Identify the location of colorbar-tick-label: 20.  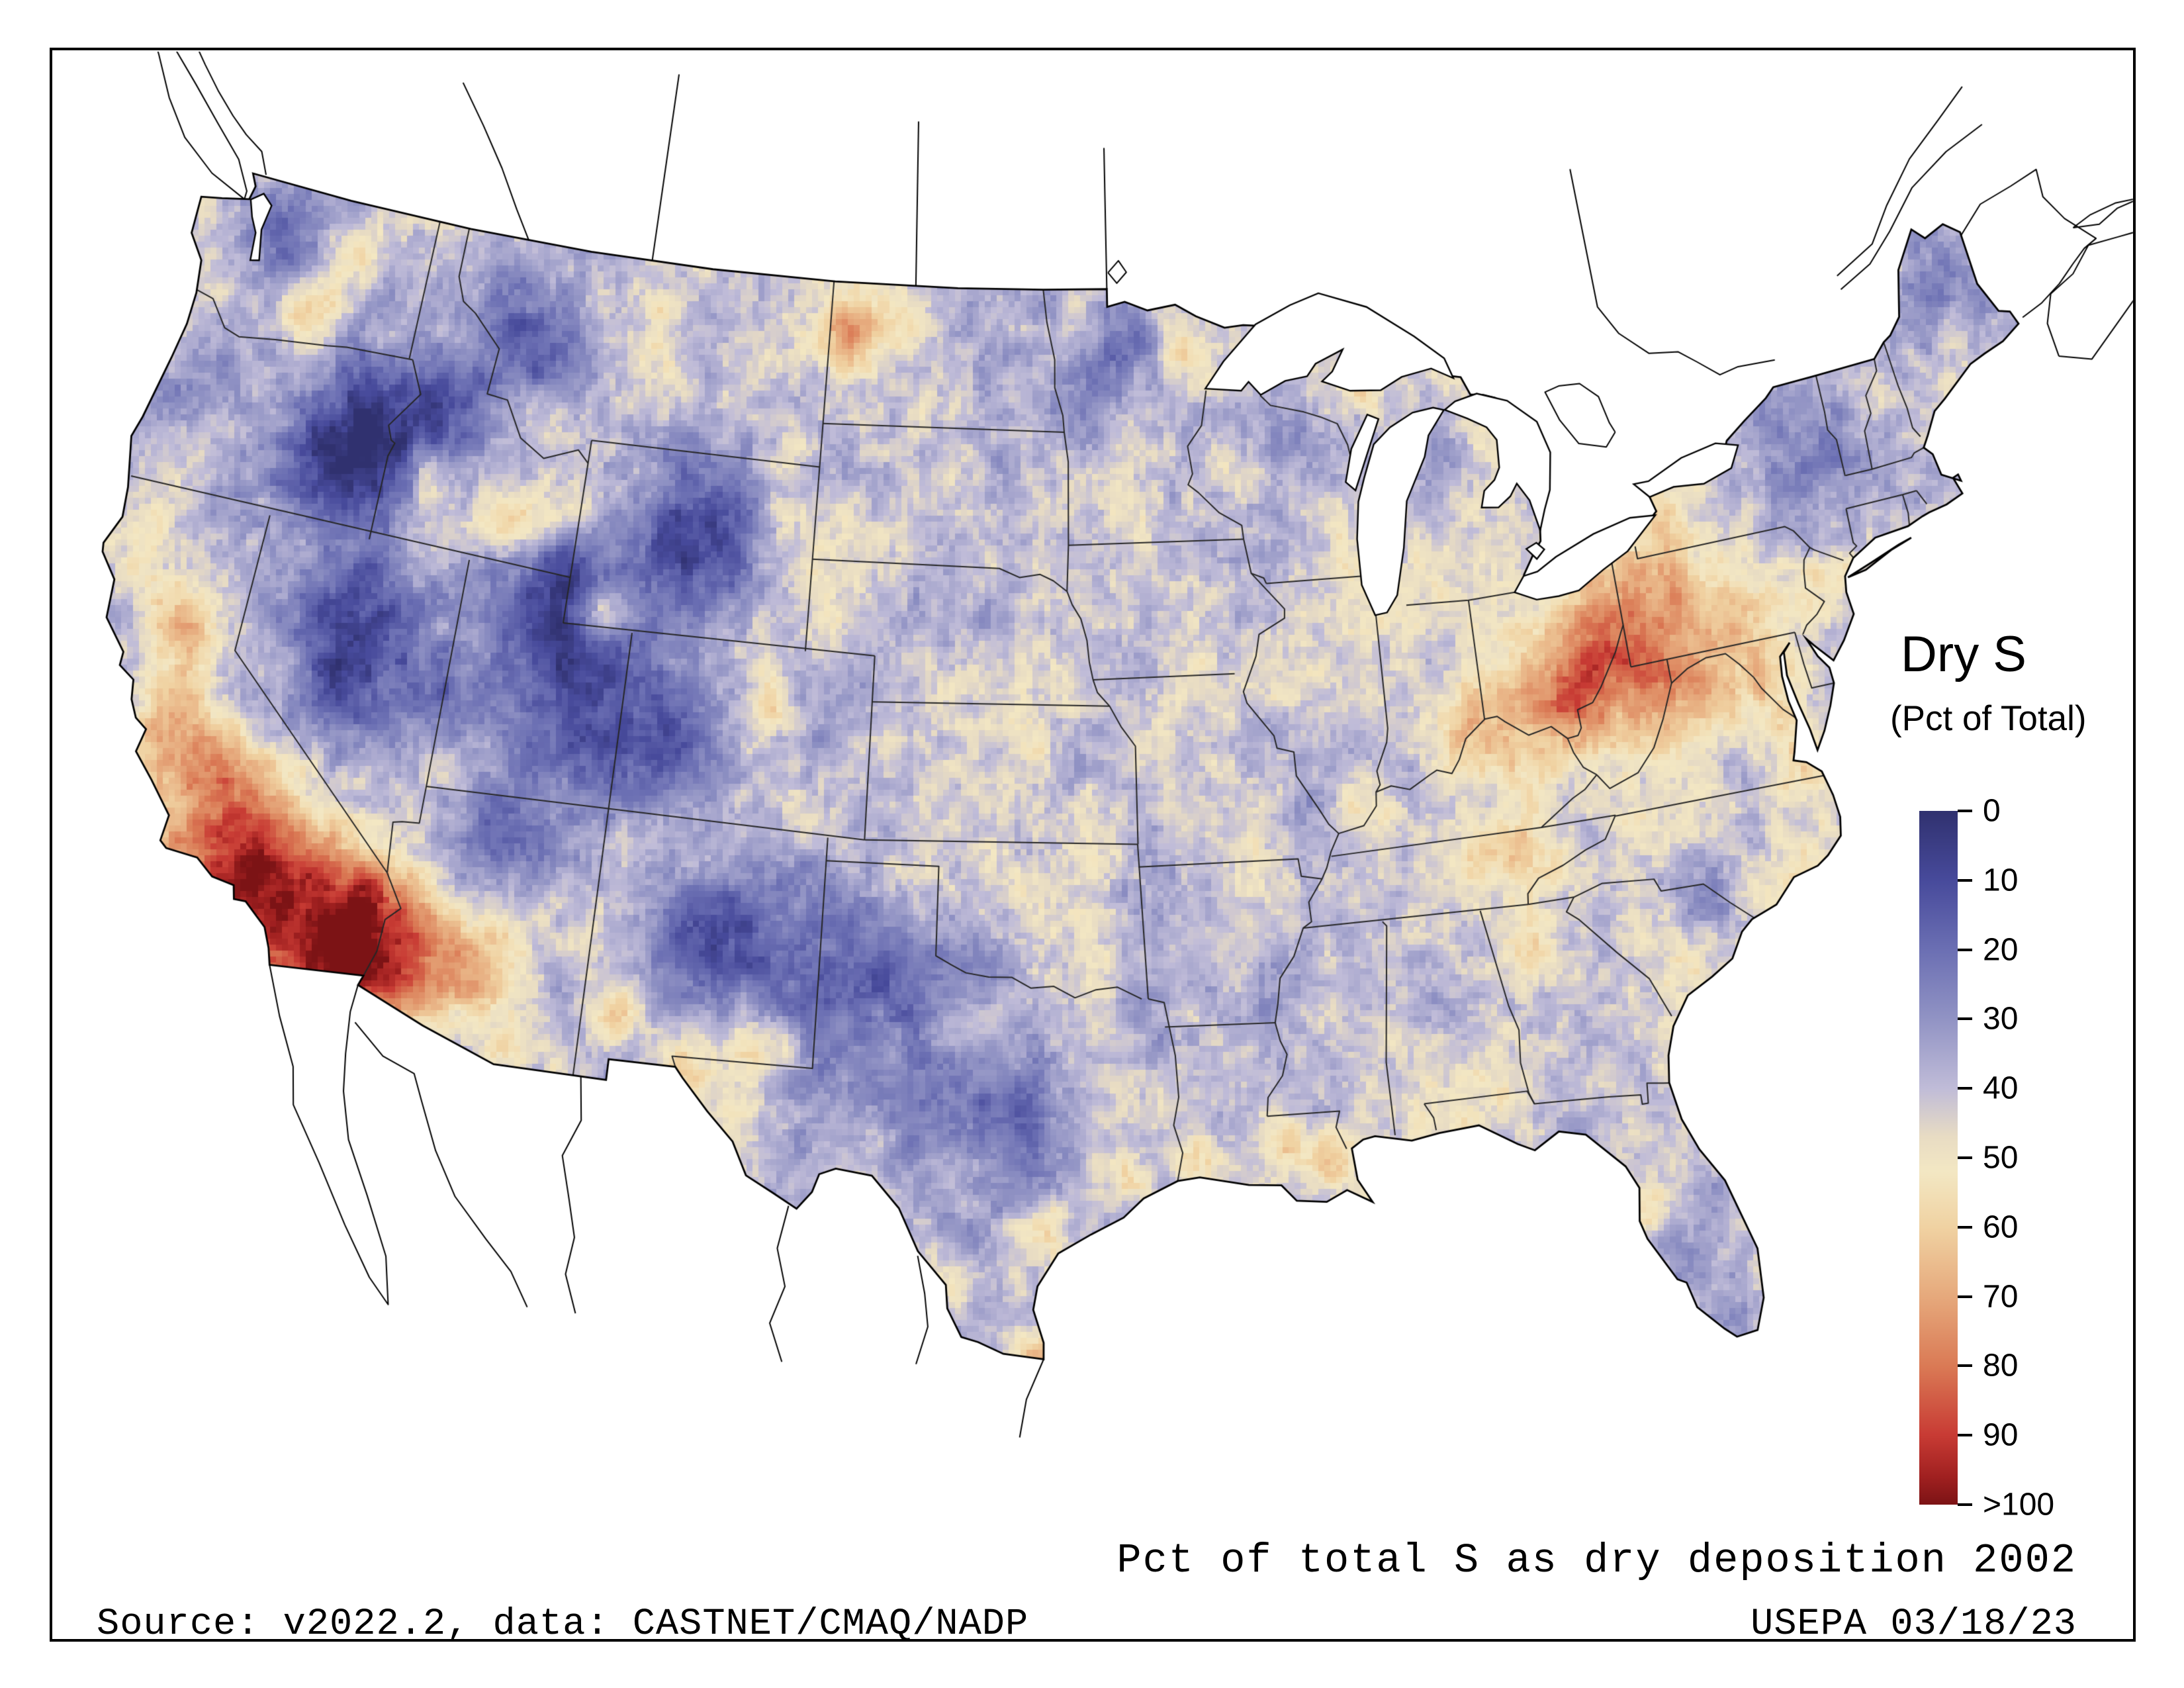
(2001, 950).